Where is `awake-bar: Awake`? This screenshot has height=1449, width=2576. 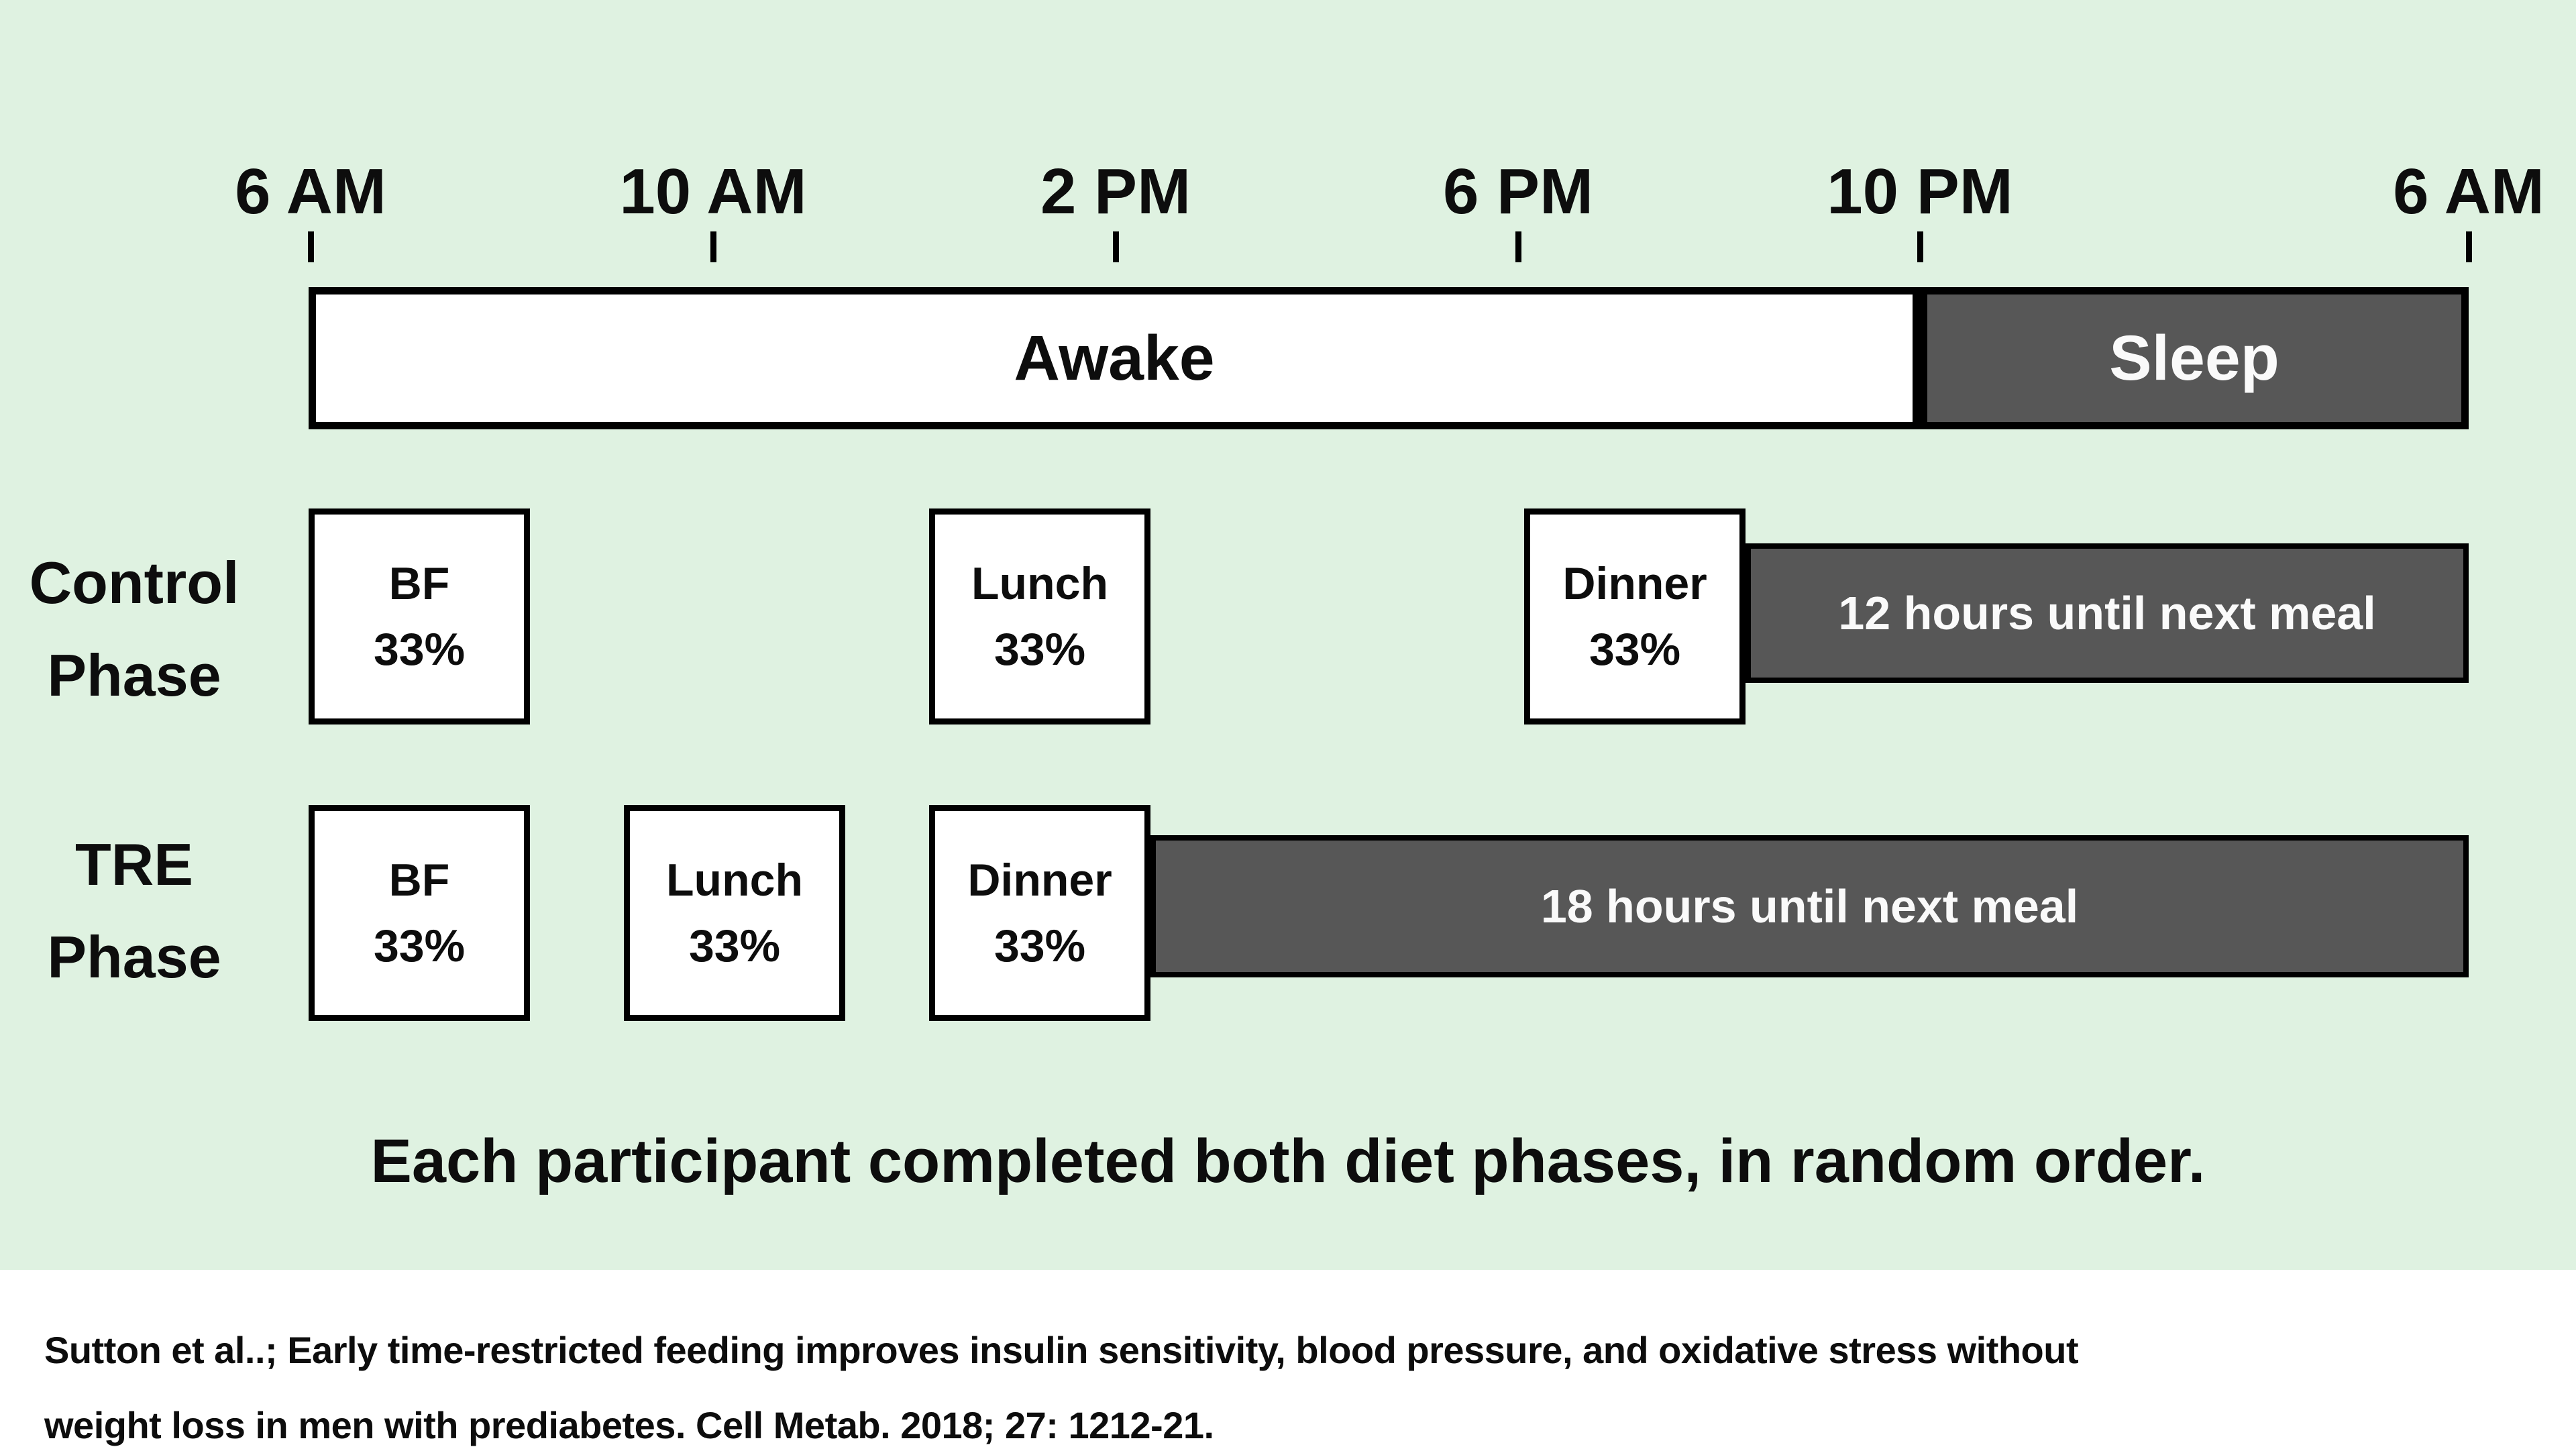
awake-bar: Awake is located at coordinates (1114, 358).